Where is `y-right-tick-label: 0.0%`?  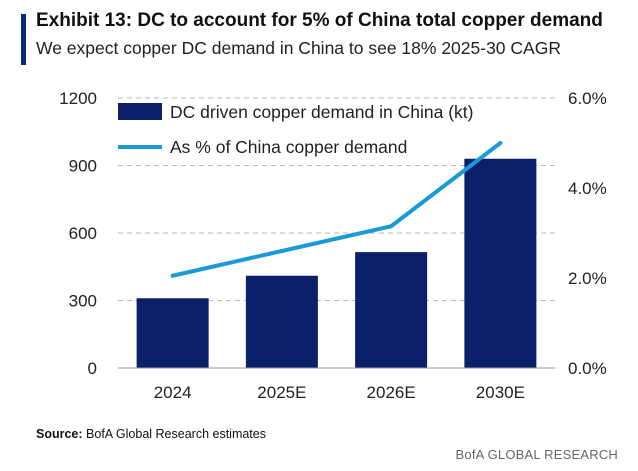
y-right-tick-label: 0.0% is located at coordinates (587, 368).